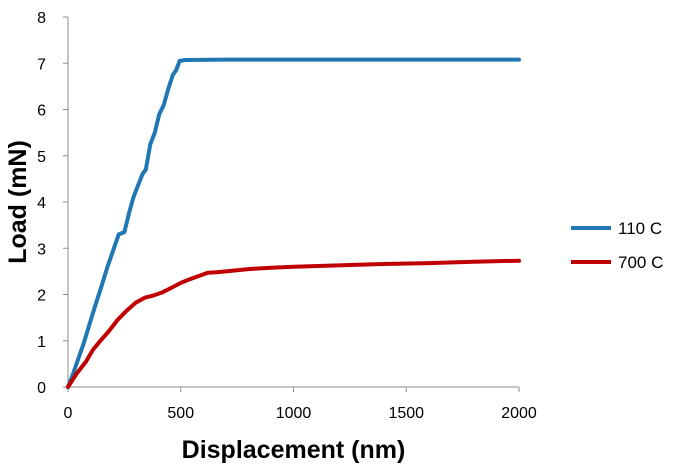  Describe the element at coordinates (617, 245) in the screenshot. I see `legend: 110 C 700 C` at that location.